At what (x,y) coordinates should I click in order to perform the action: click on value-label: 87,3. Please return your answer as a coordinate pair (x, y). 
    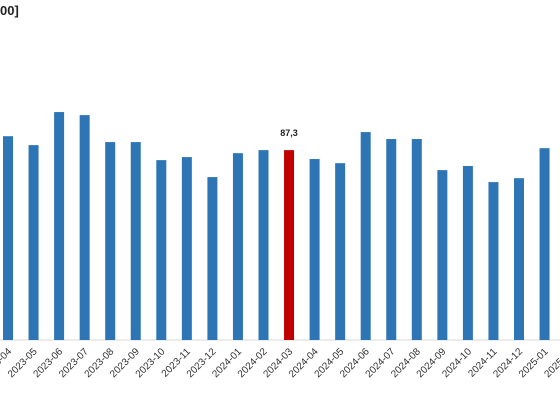
    Looking at the image, I should click on (289, 133).